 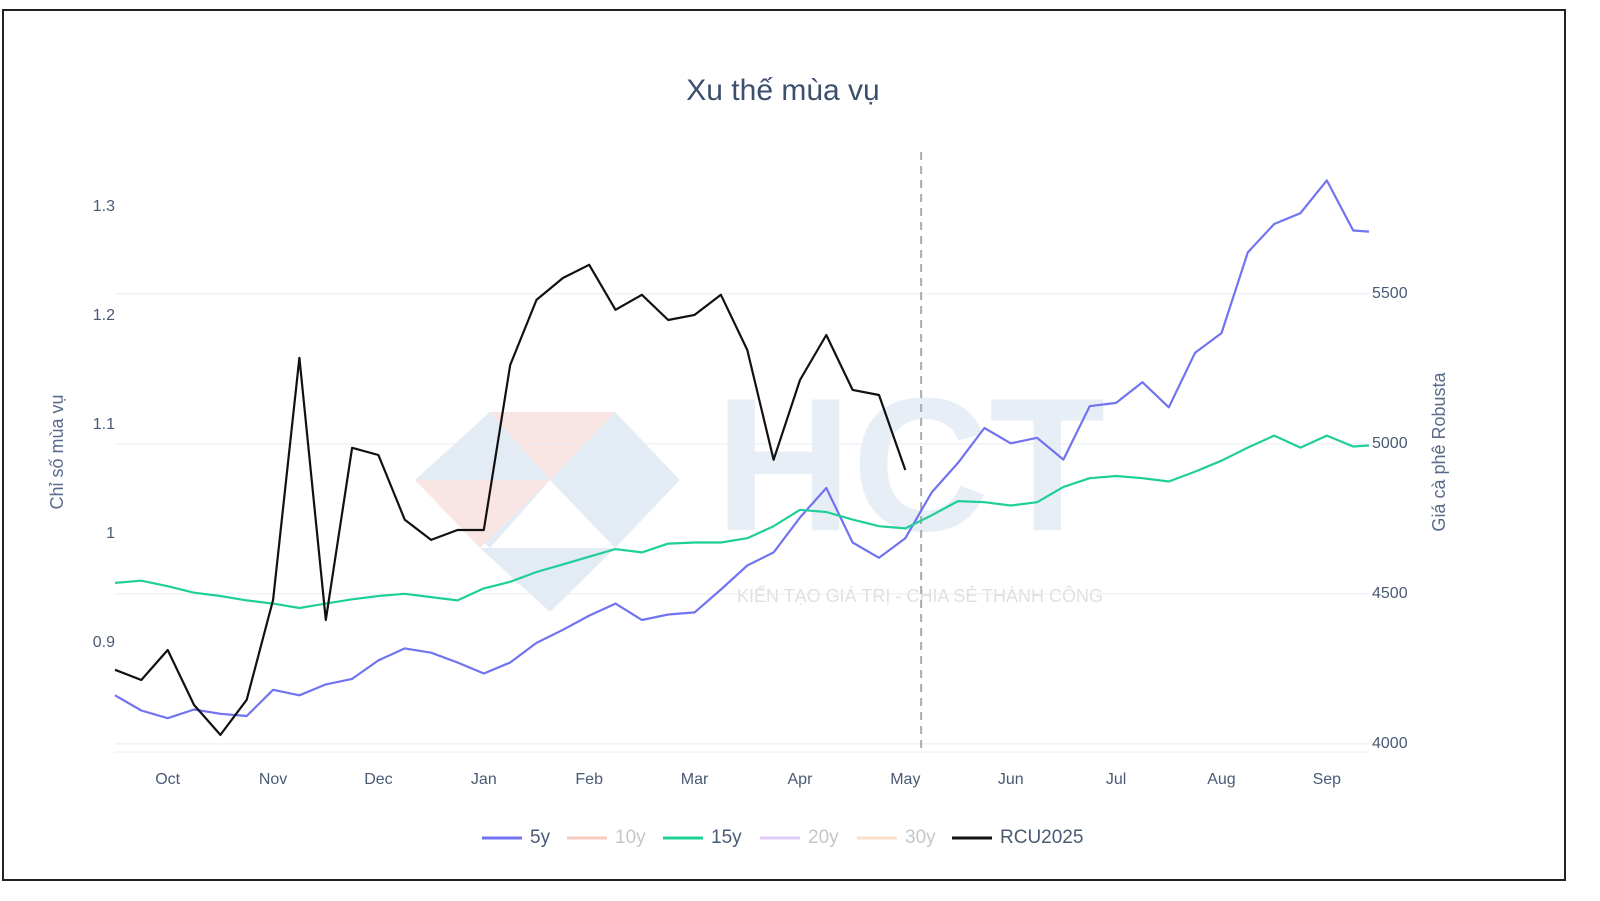 I want to click on legend-item: RCU2025, so click(x=1017, y=837).